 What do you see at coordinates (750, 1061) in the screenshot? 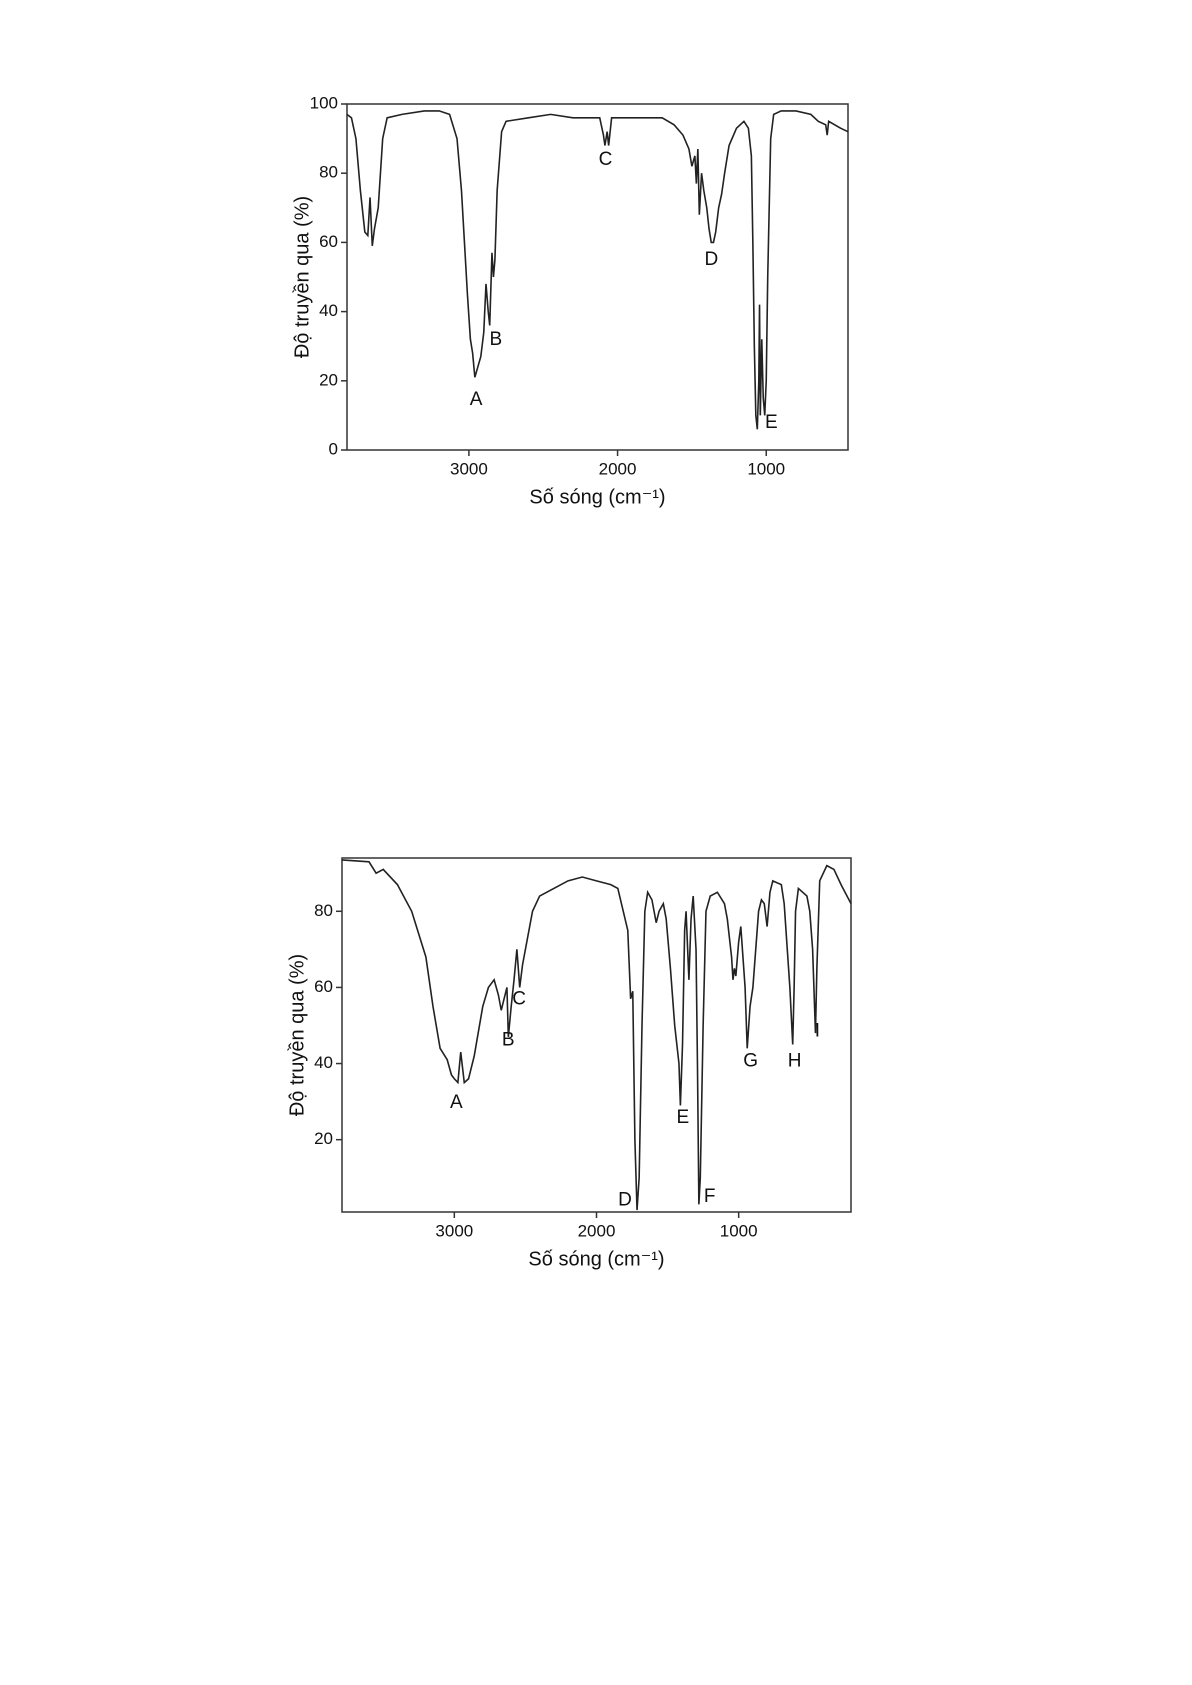
I see `peak-label: G` at bounding box center [750, 1061].